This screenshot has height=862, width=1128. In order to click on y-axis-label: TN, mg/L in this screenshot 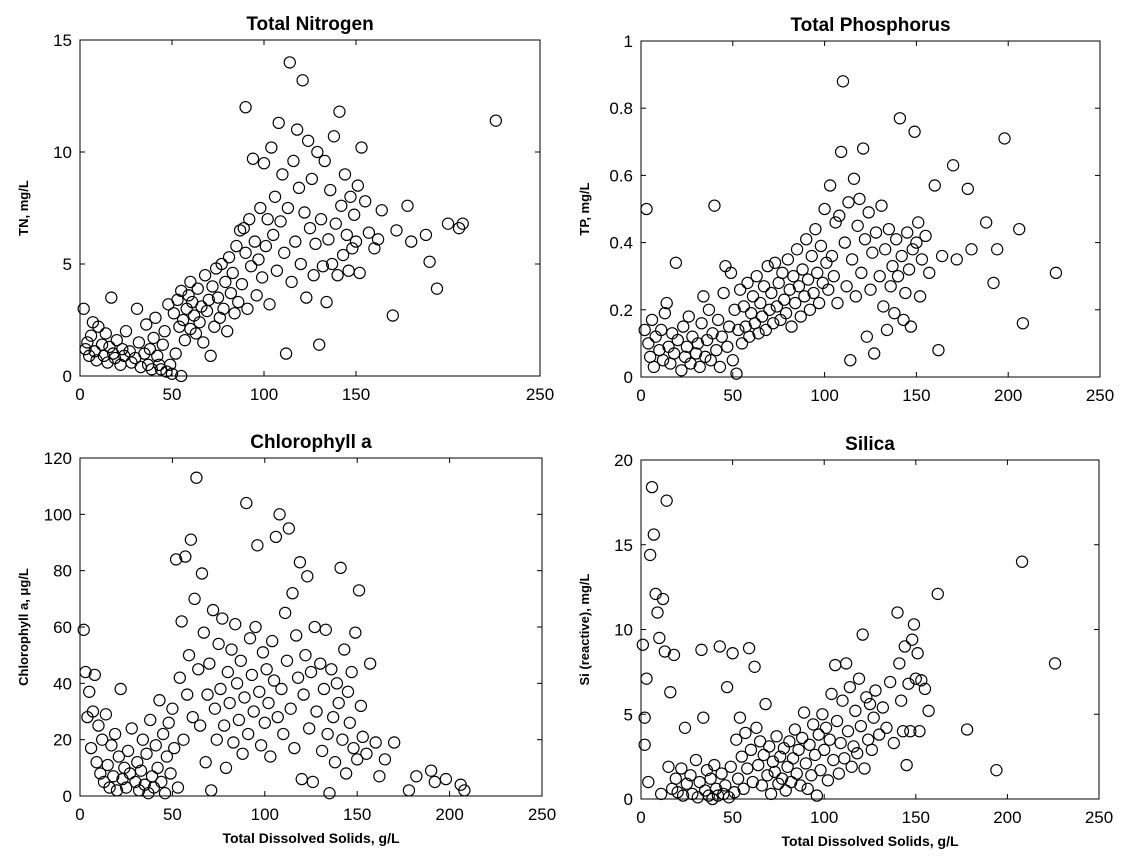, I will do `click(23, 208)`.